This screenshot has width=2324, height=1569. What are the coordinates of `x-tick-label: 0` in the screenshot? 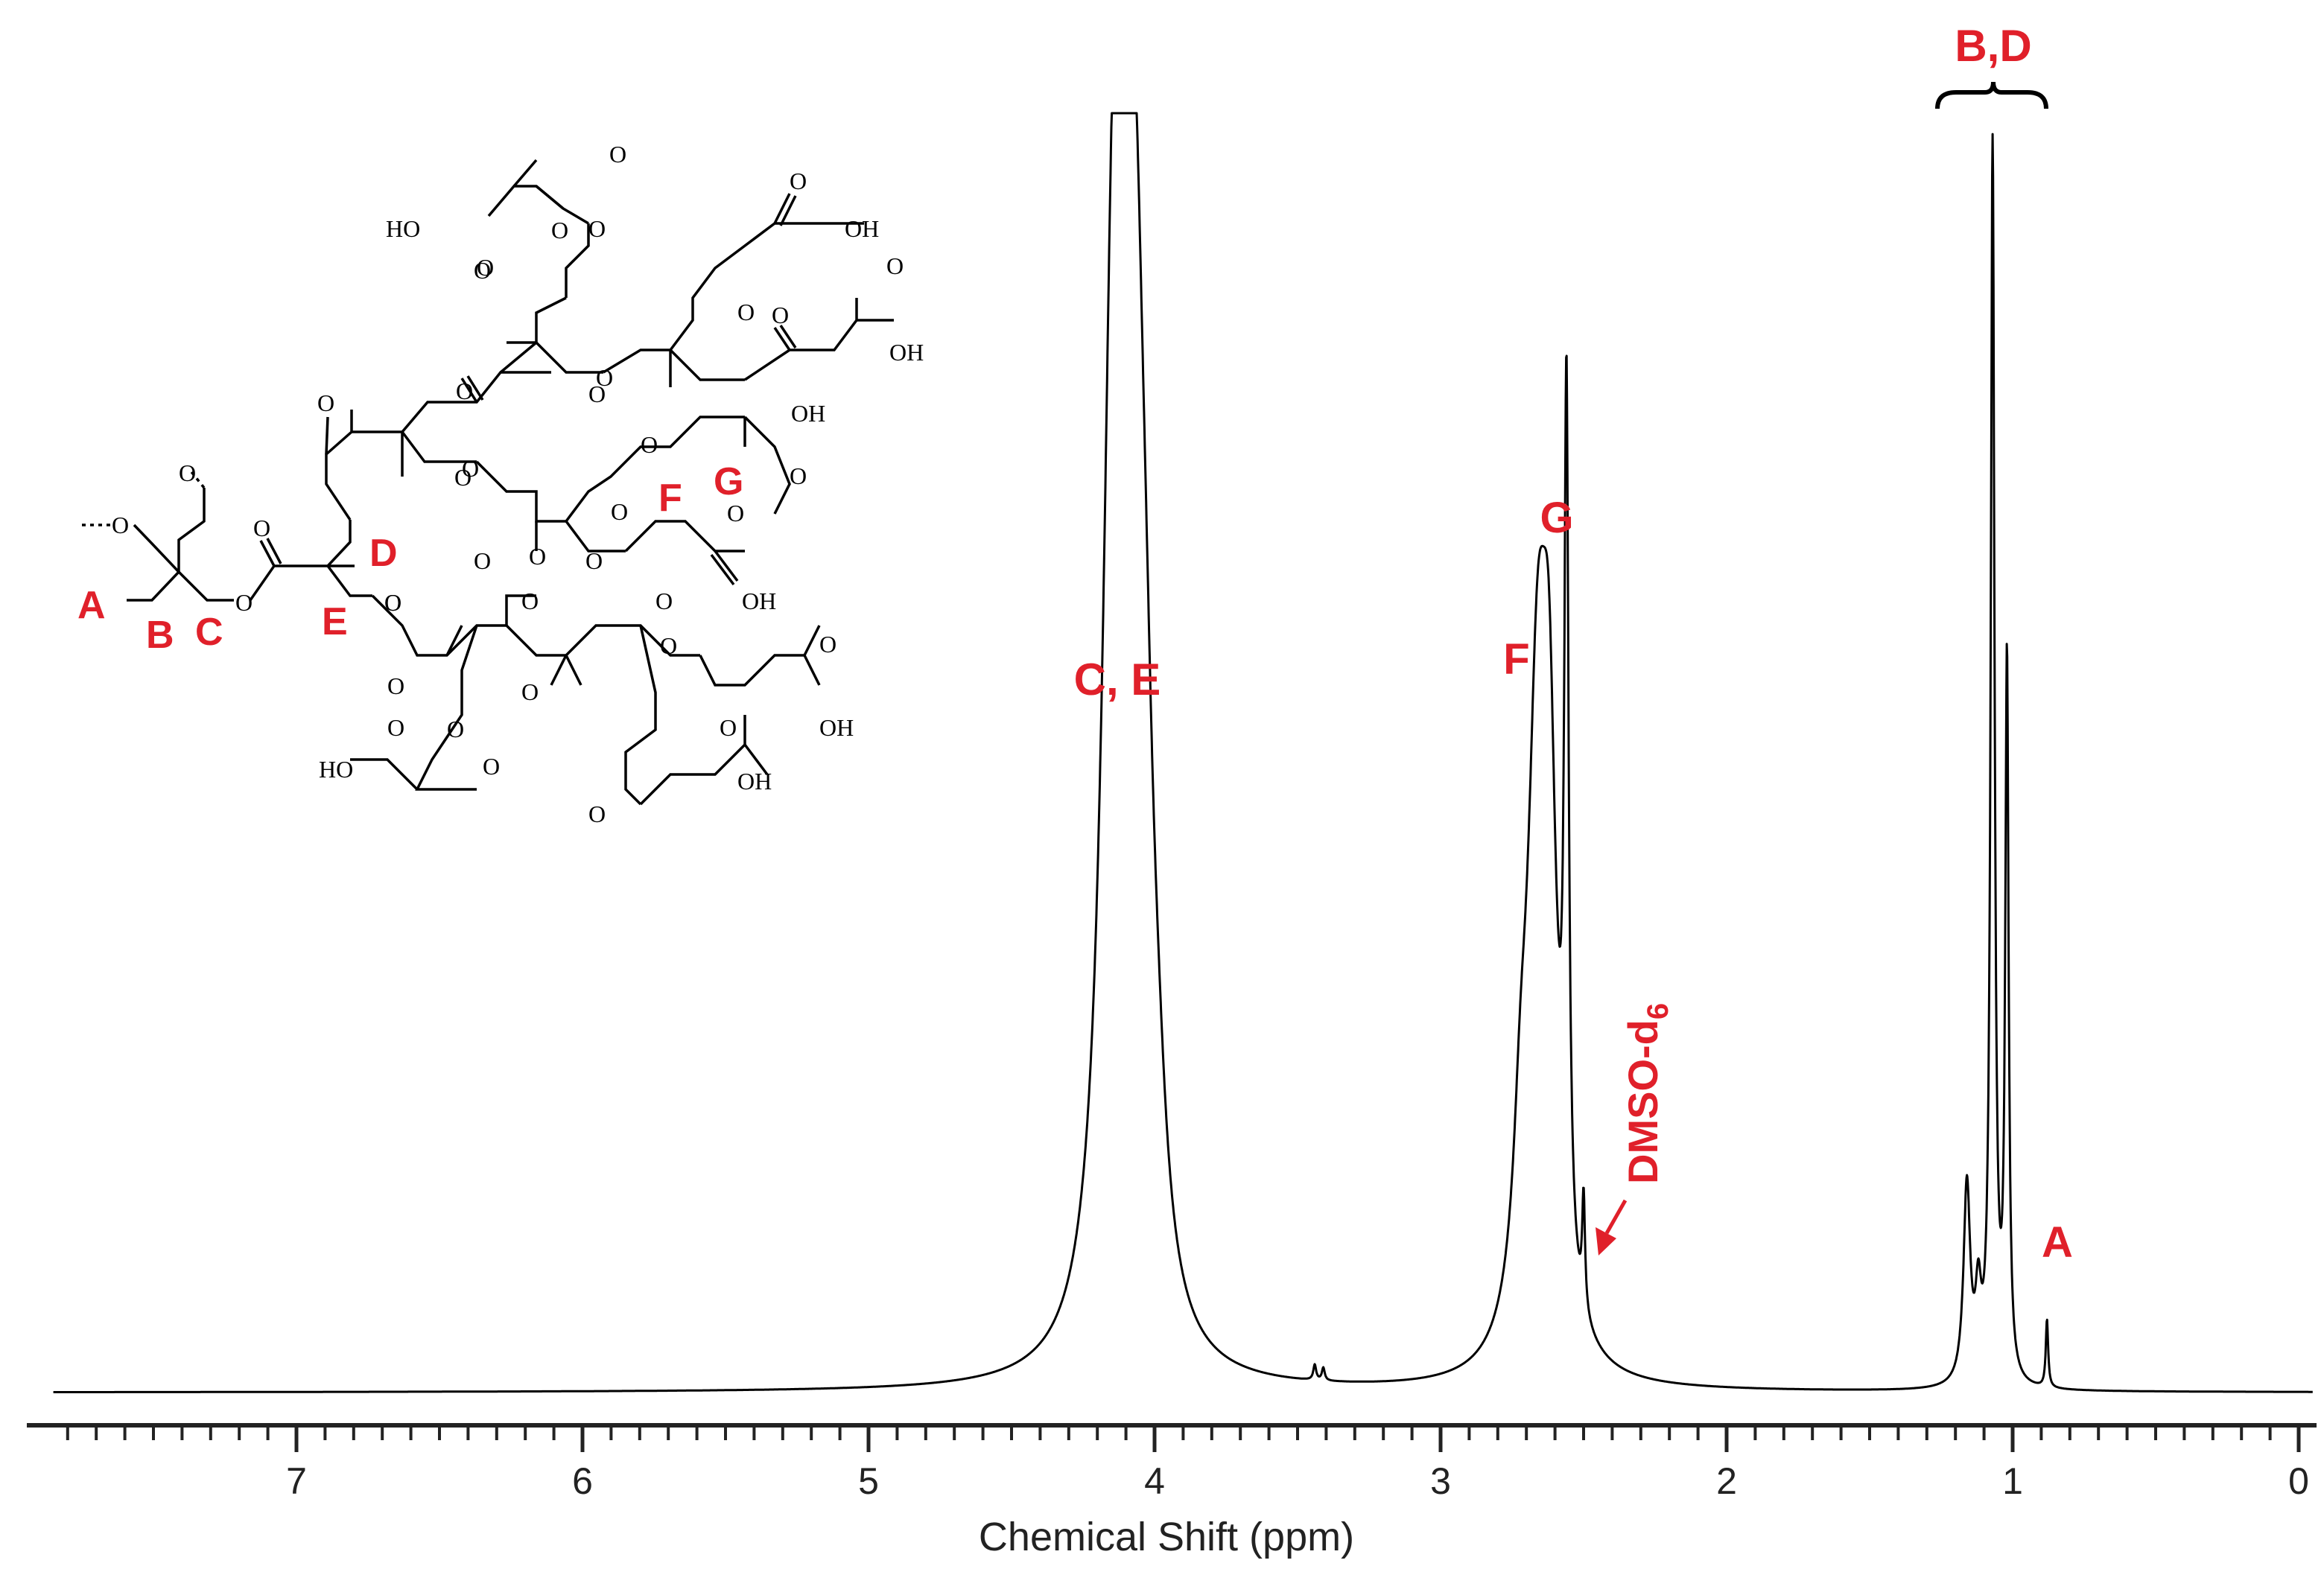 It's located at (2298, 1481).